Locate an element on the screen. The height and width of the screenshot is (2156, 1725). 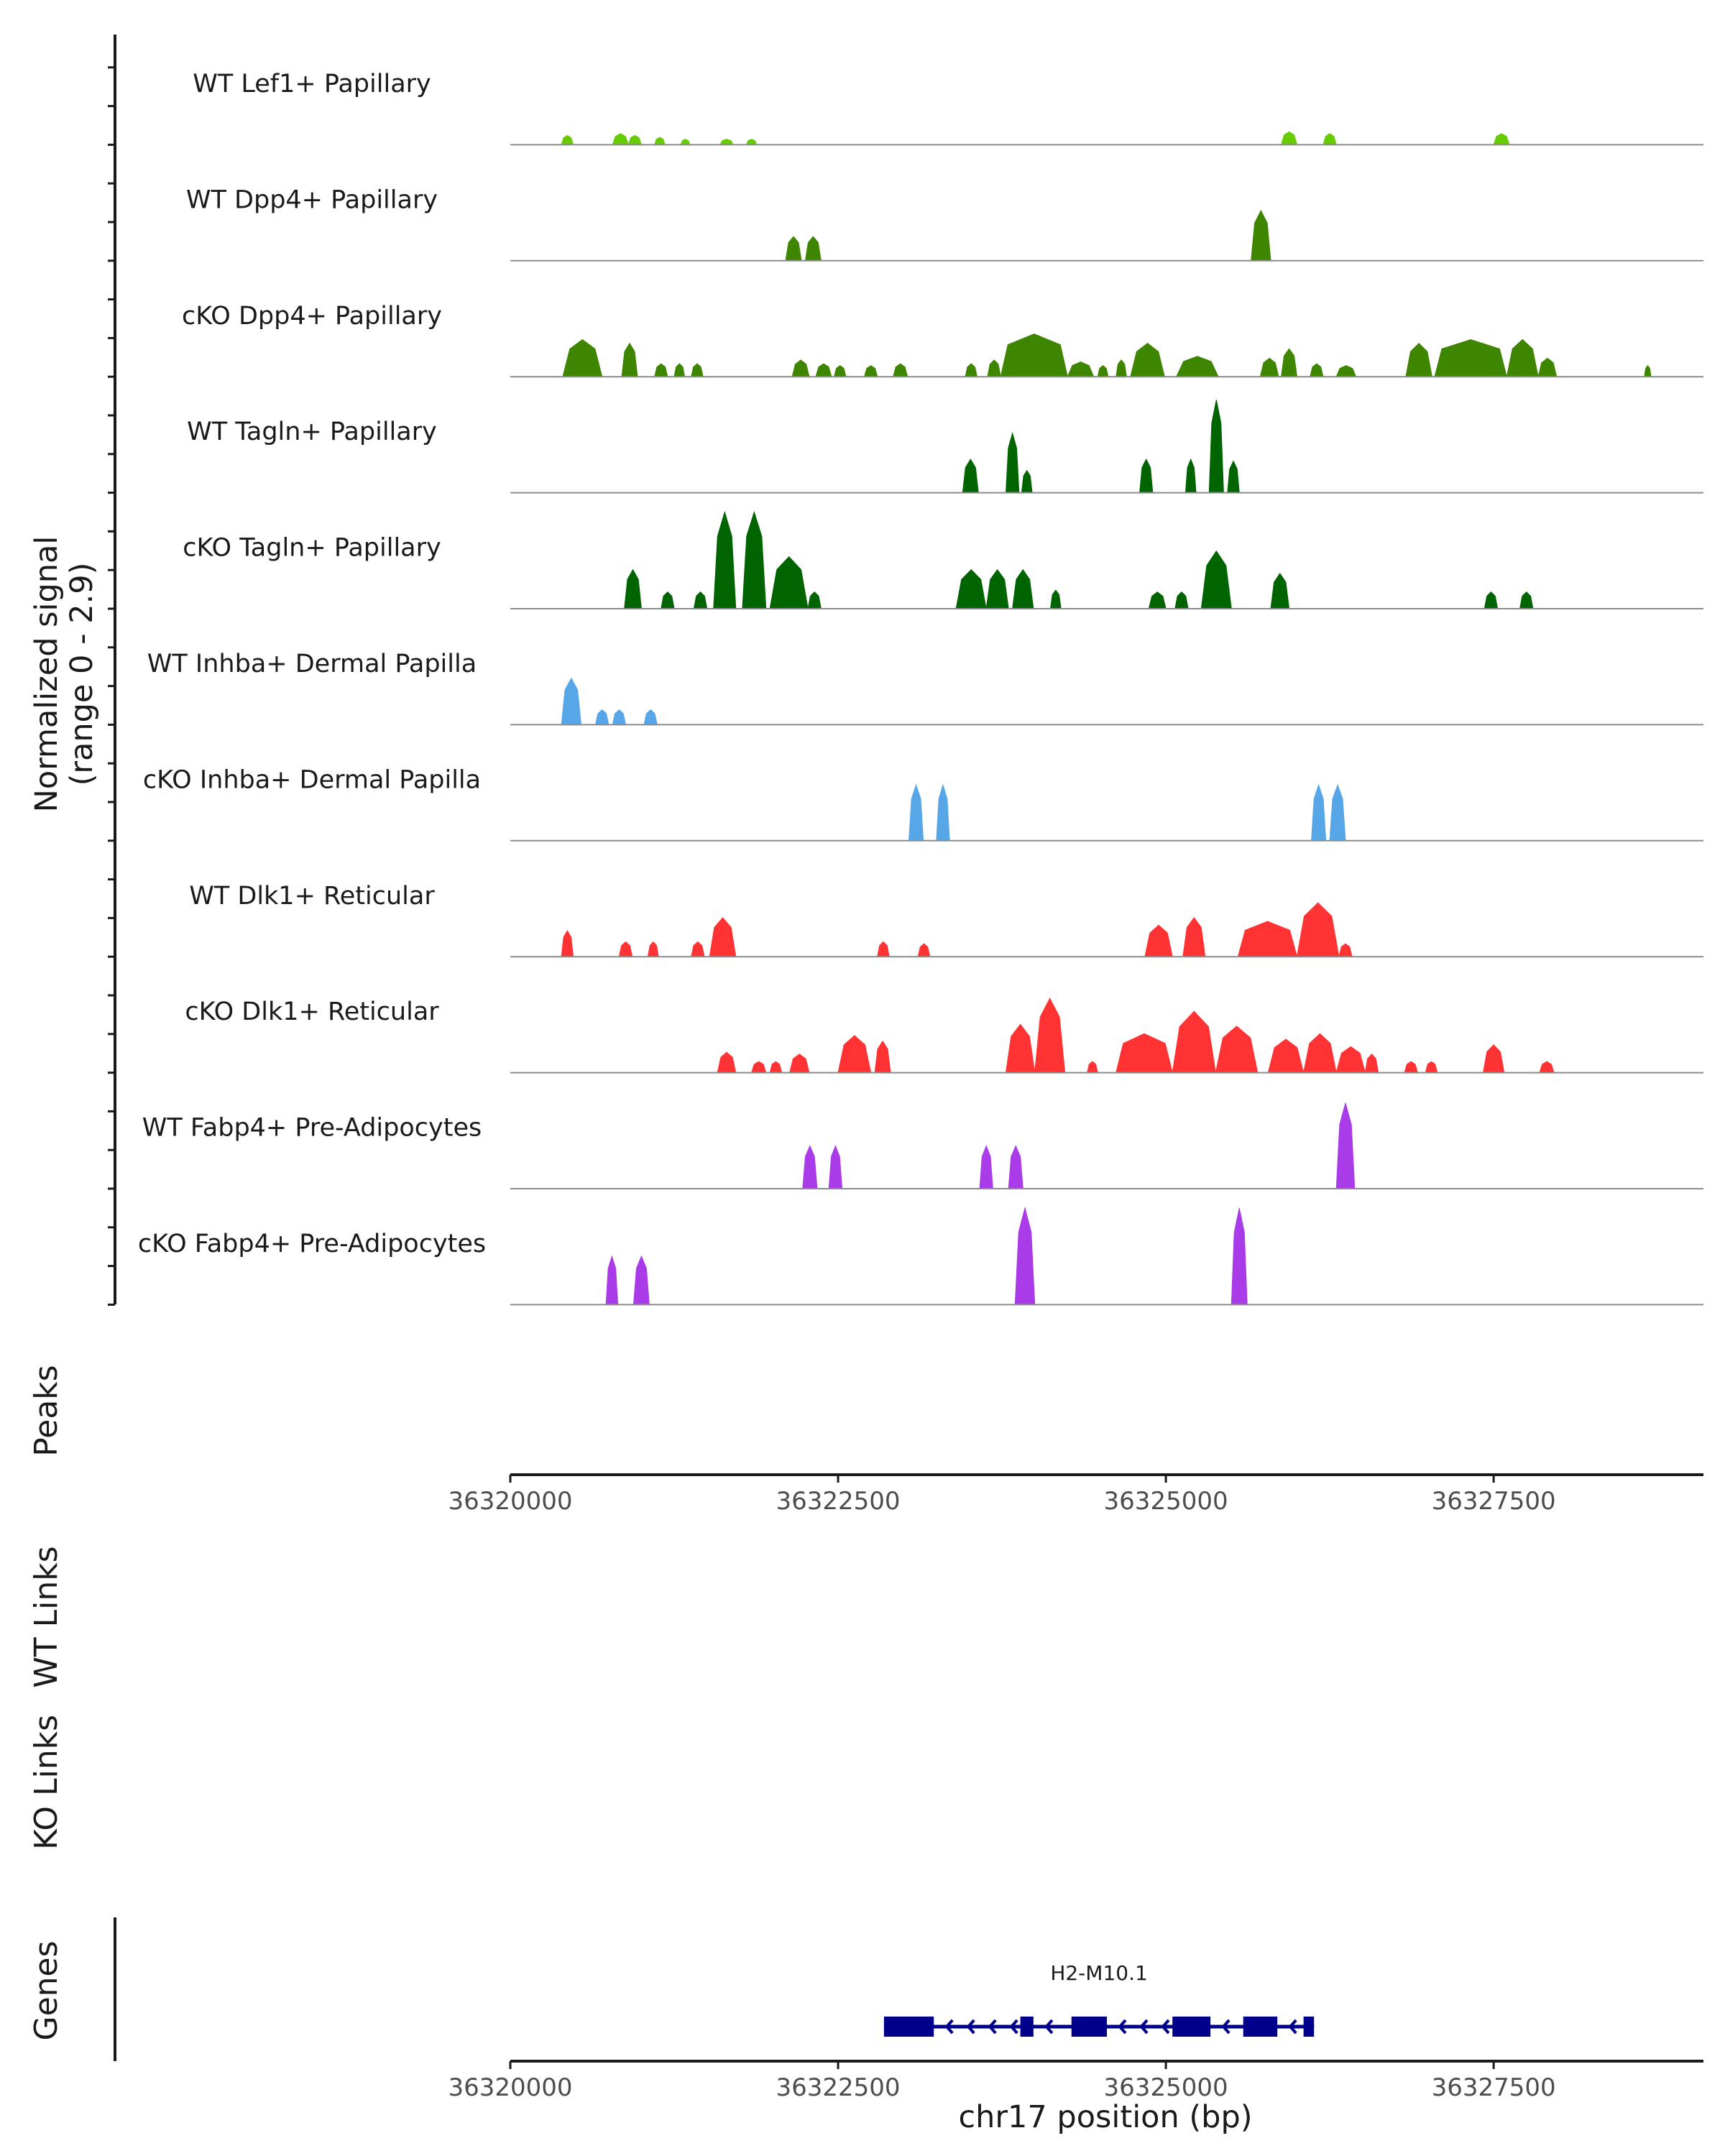
x-axis-title: chr17 position (bp) is located at coordinates (1105, 2117).